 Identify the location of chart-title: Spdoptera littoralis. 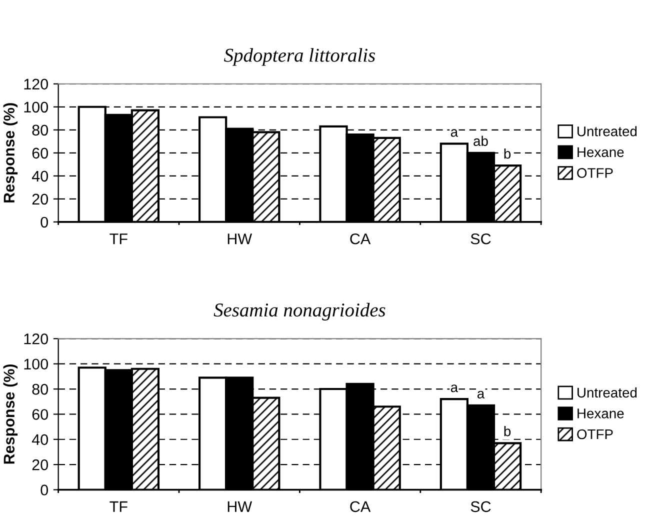
(300, 57).